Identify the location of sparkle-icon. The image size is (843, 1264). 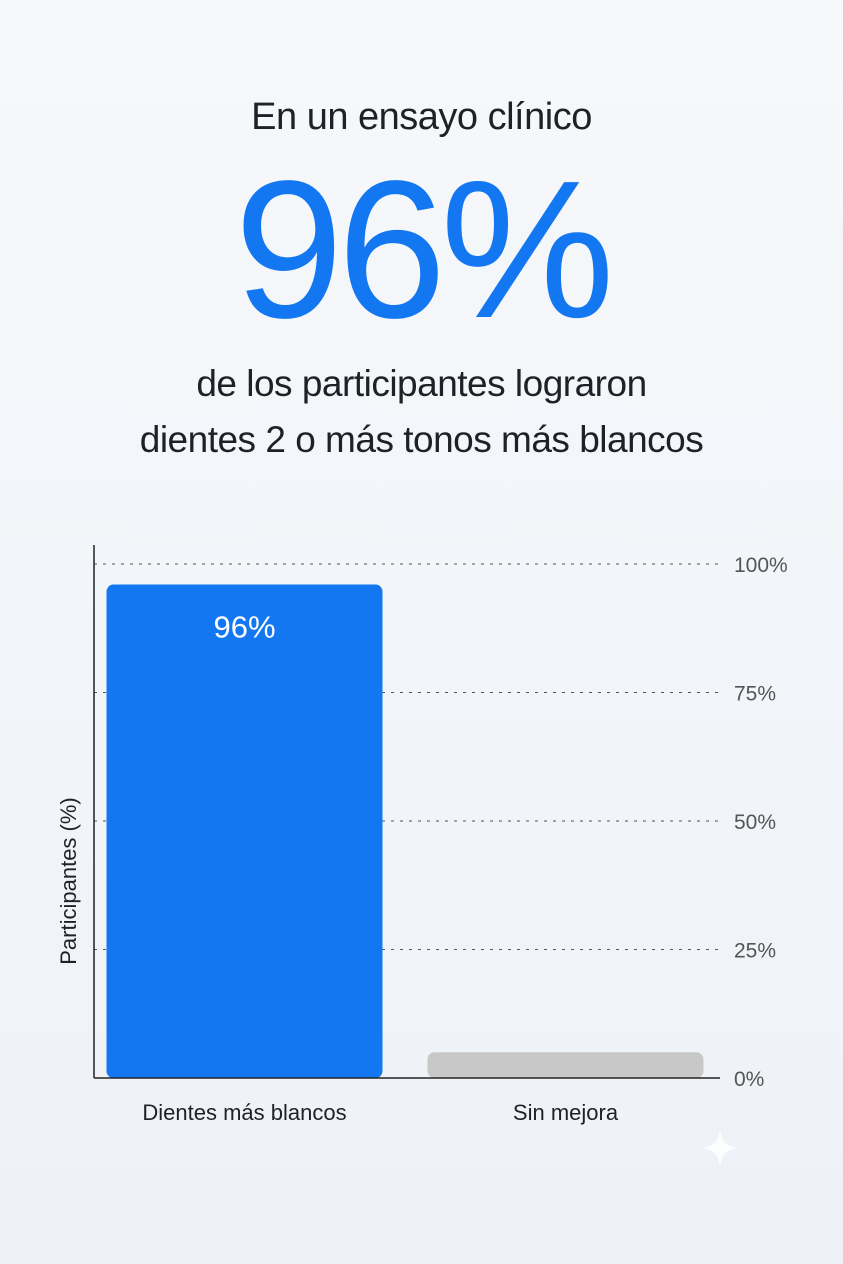
(720, 1148).